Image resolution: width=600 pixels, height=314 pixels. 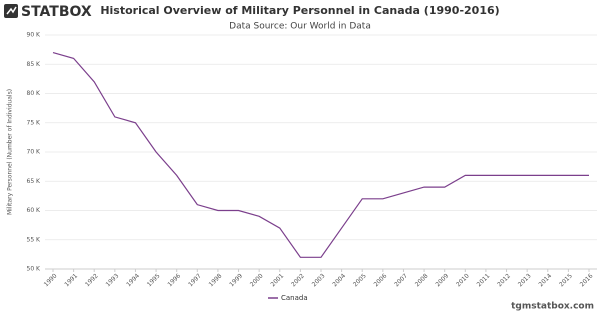 I want to click on x-tick-label: 2006, so click(x=381, y=280).